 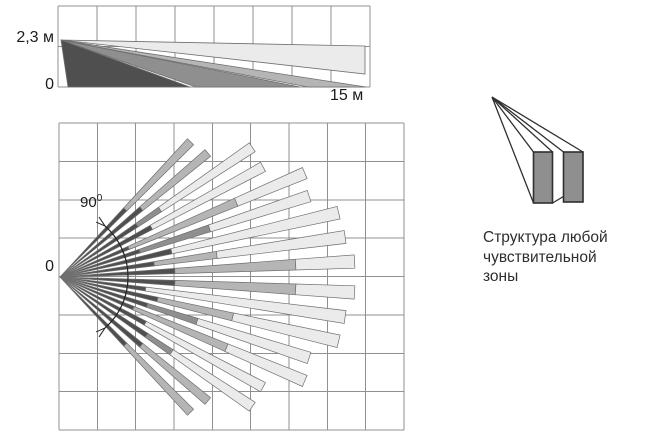 What do you see at coordinates (545, 237) in the screenshot?
I see `structure-caption-line: Структура любой` at bounding box center [545, 237].